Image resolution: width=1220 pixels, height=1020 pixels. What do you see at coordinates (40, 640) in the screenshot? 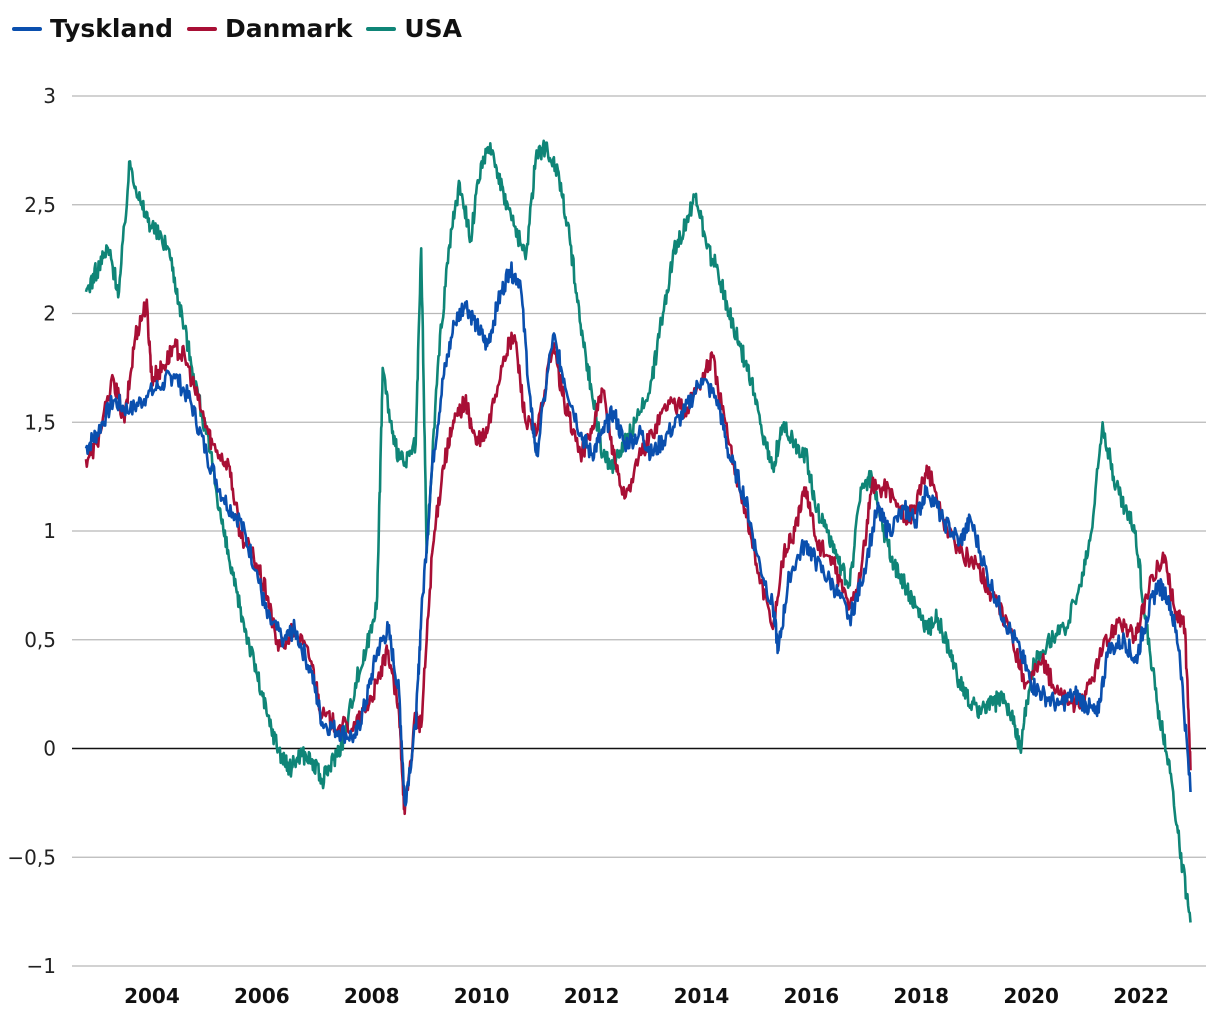
I see `y-tick-label: 0,5` at bounding box center [40, 640].